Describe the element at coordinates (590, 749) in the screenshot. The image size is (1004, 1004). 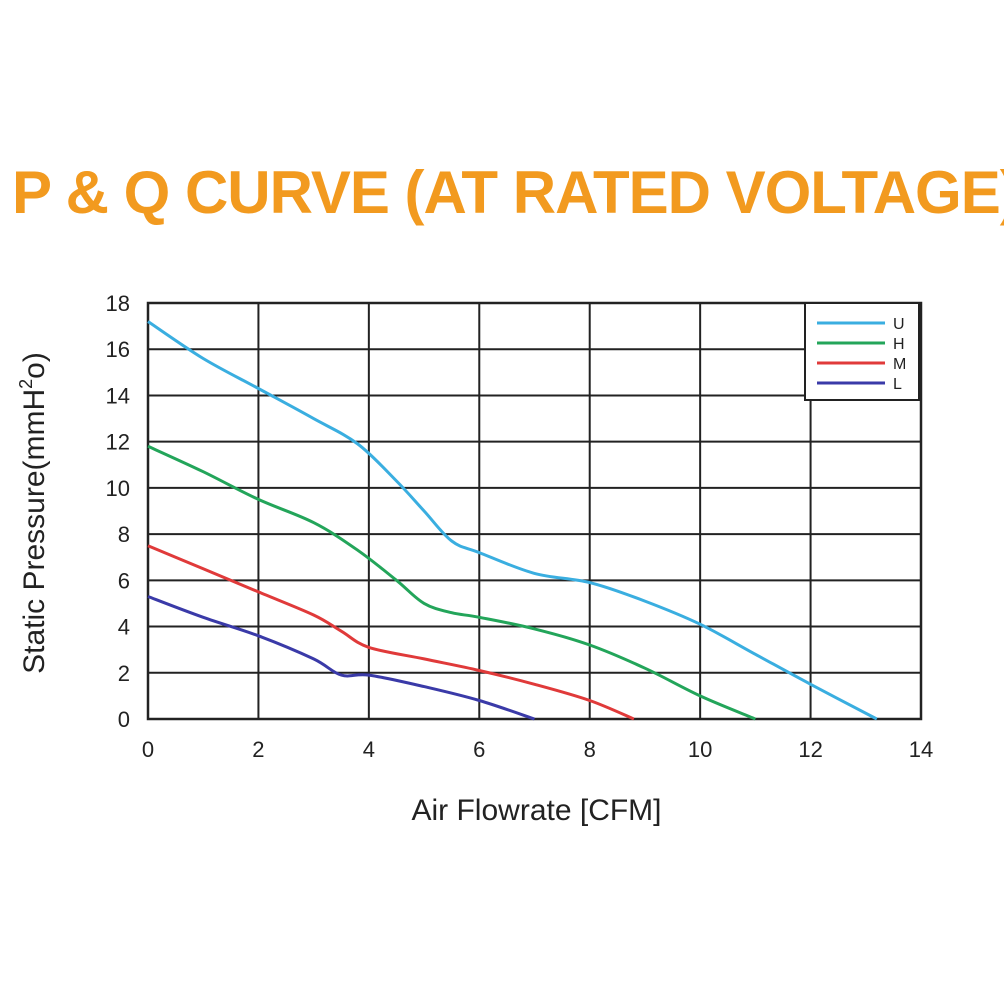
I see `x-tick-label: 8` at that location.